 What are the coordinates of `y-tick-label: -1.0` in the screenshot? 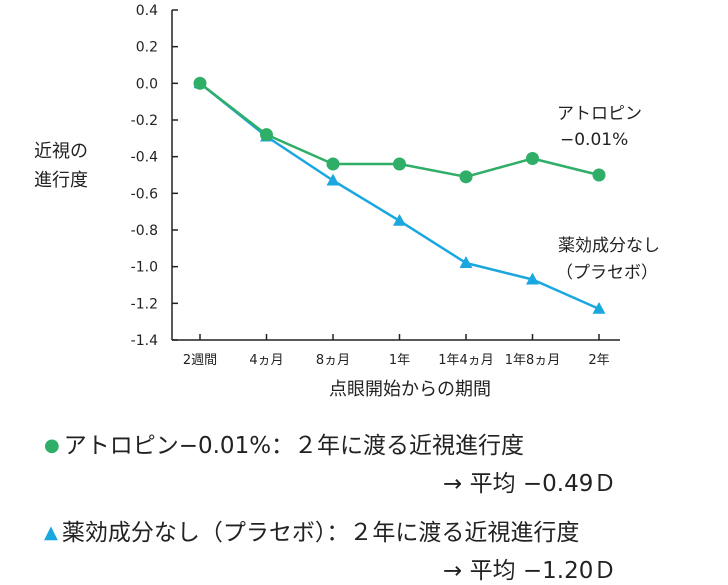 It's located at (144, 268).